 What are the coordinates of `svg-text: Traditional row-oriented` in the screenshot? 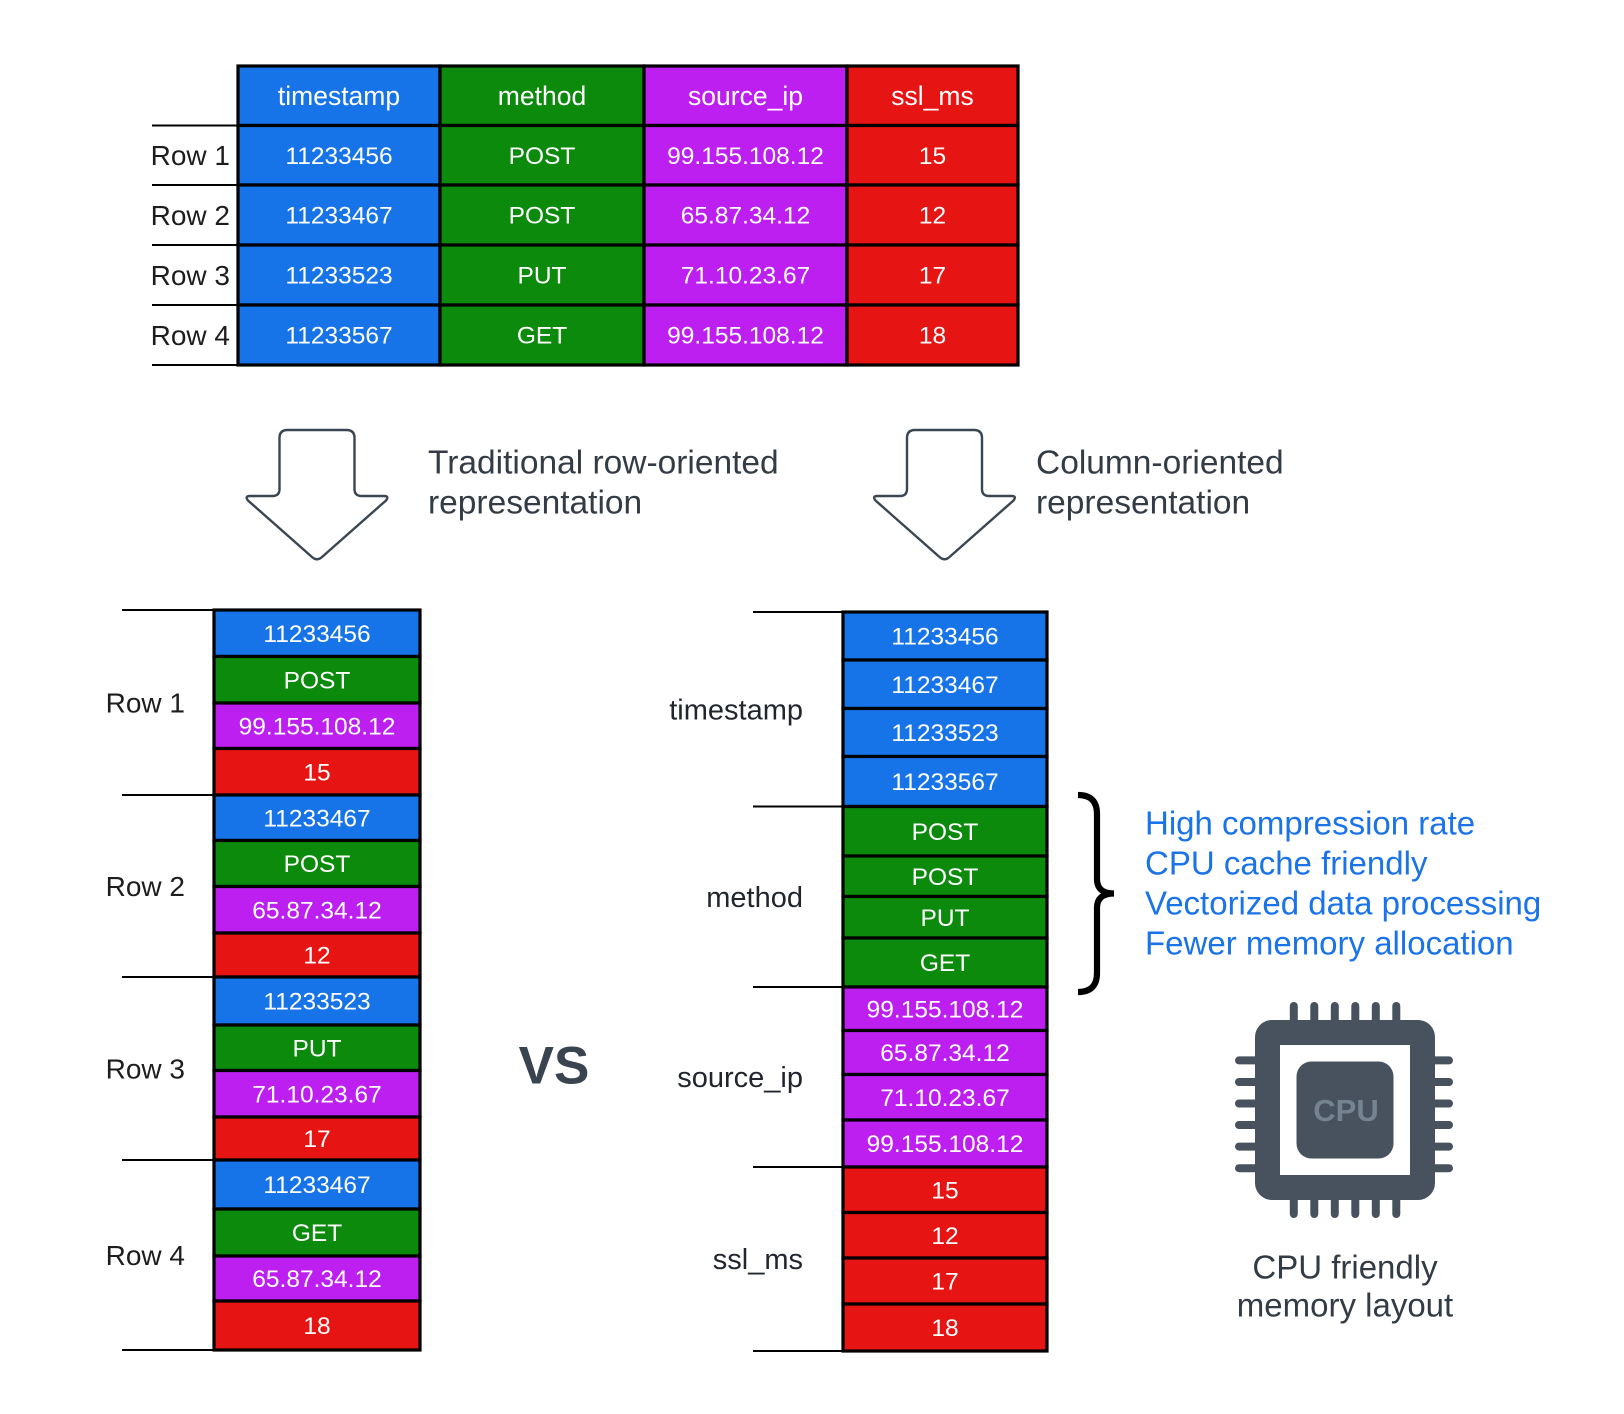 It's located at (603, 463).